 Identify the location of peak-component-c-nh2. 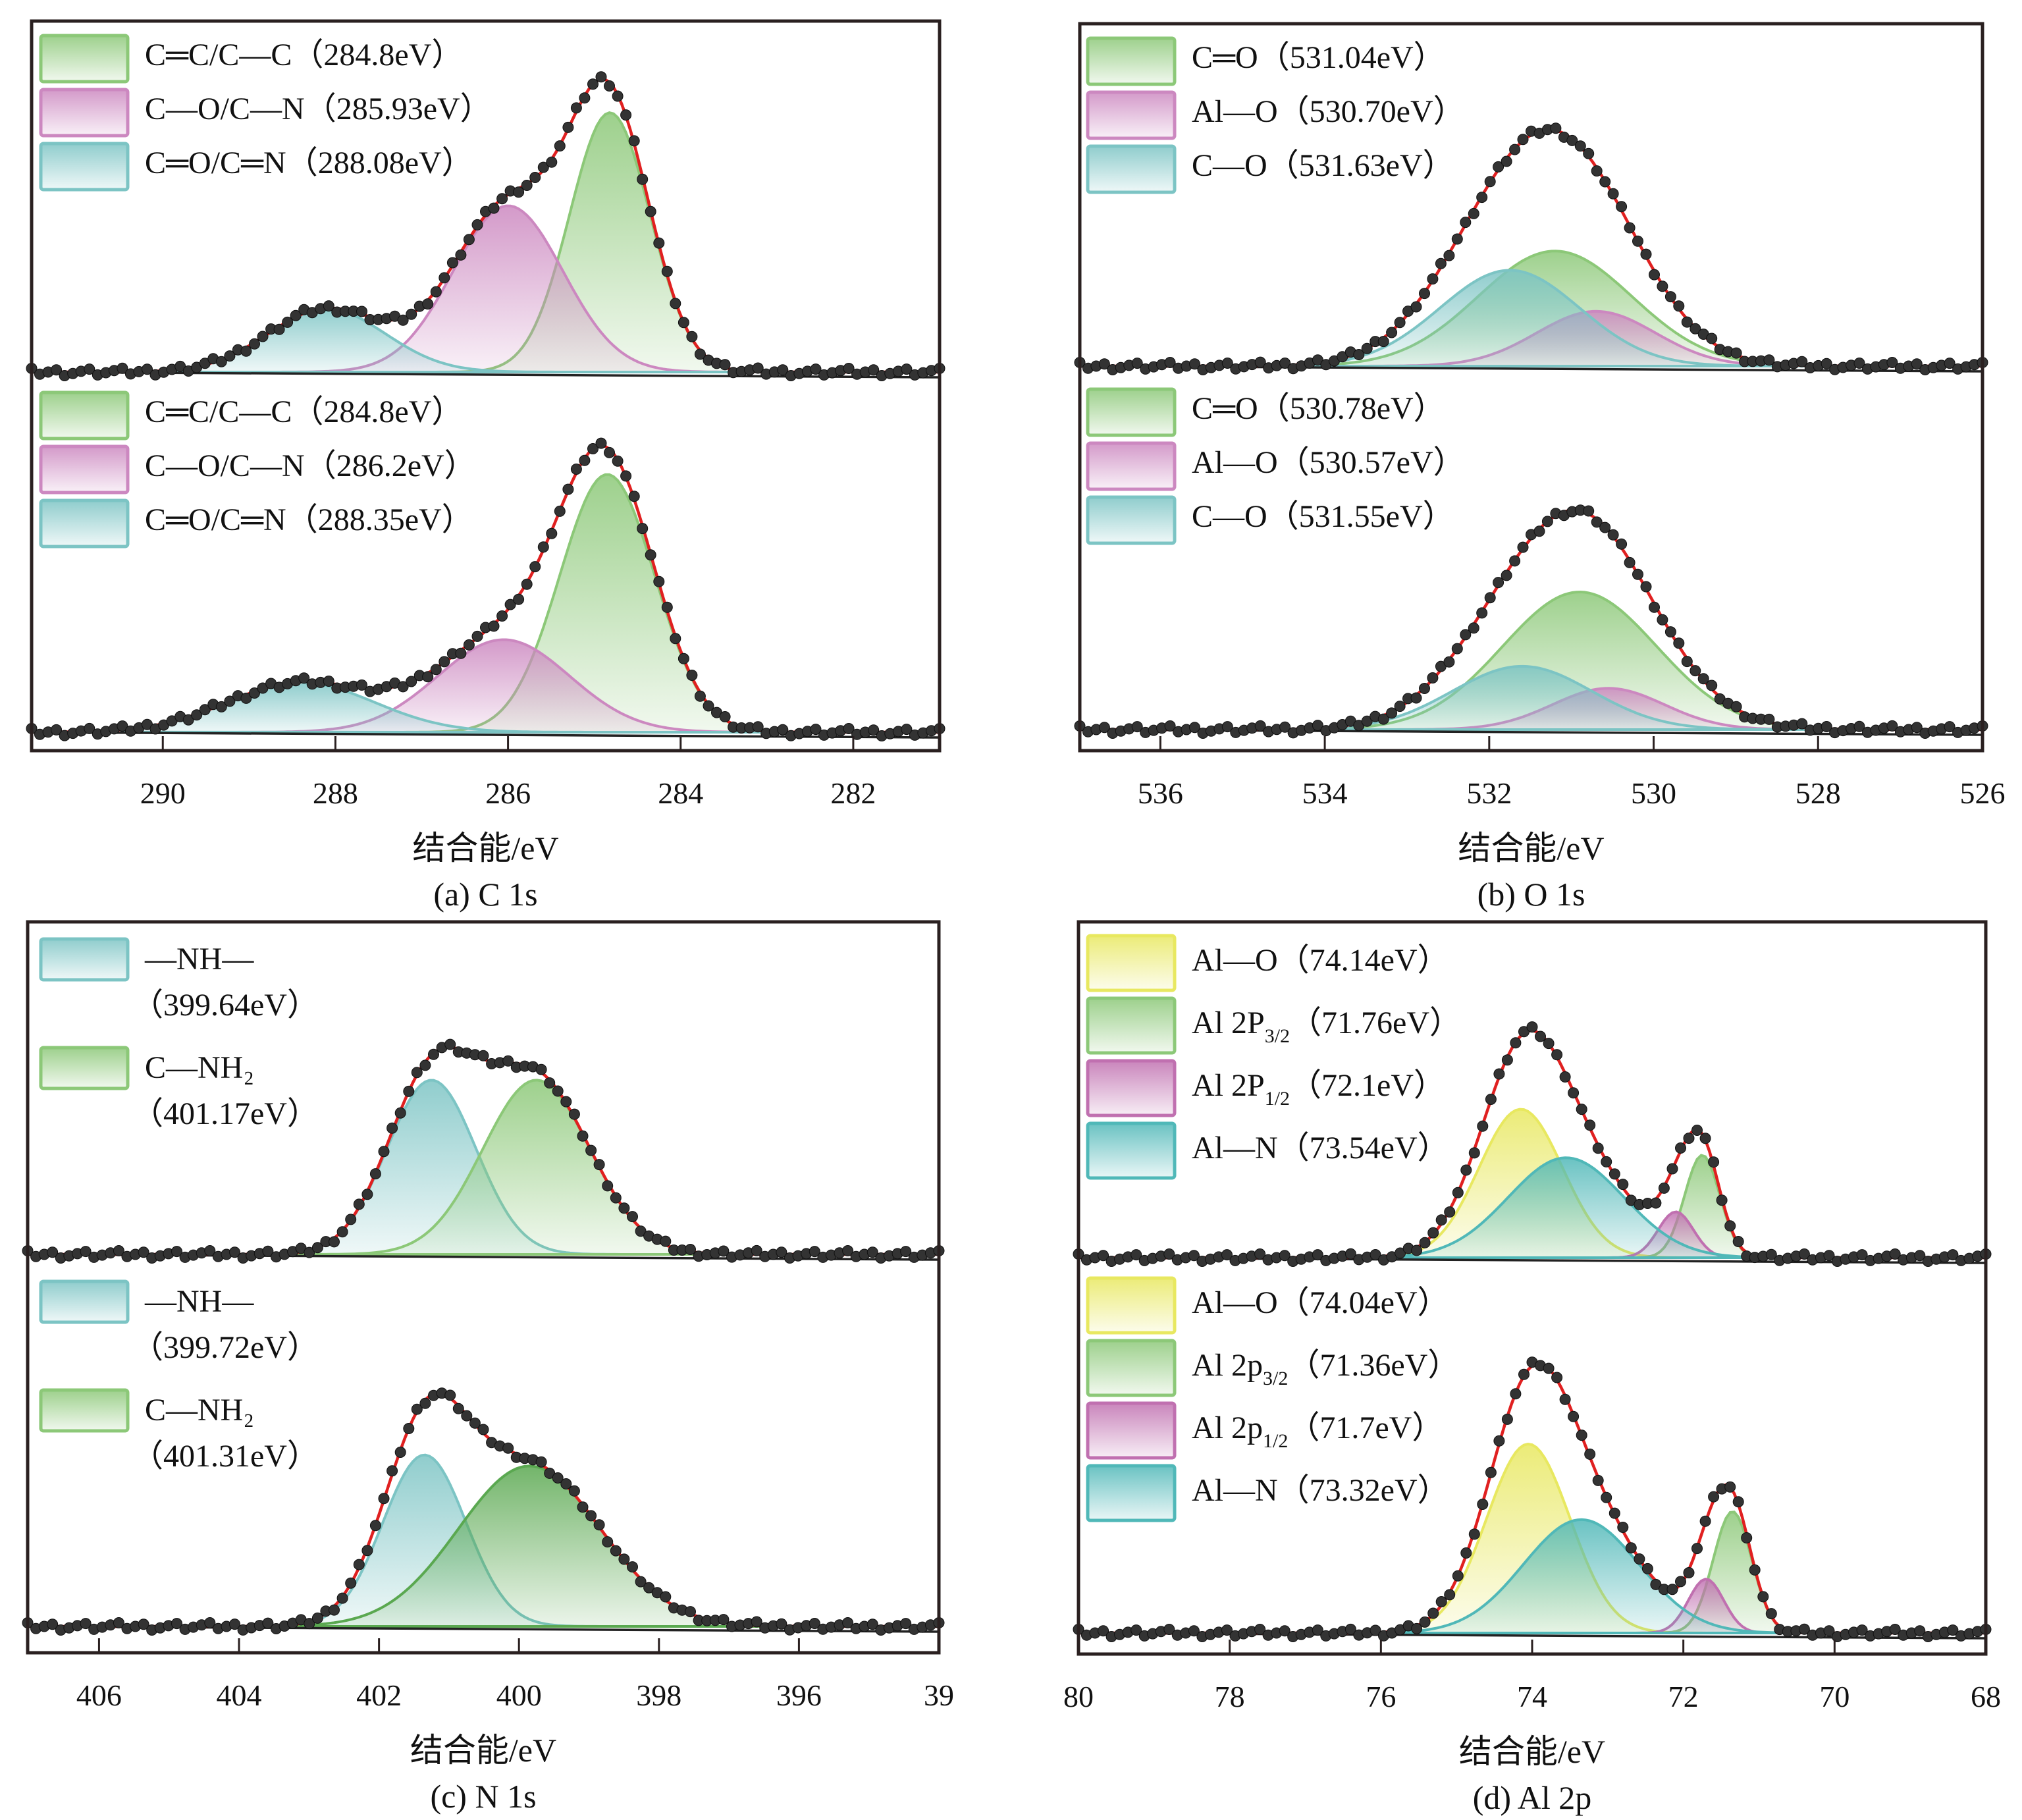
(483, 1546).